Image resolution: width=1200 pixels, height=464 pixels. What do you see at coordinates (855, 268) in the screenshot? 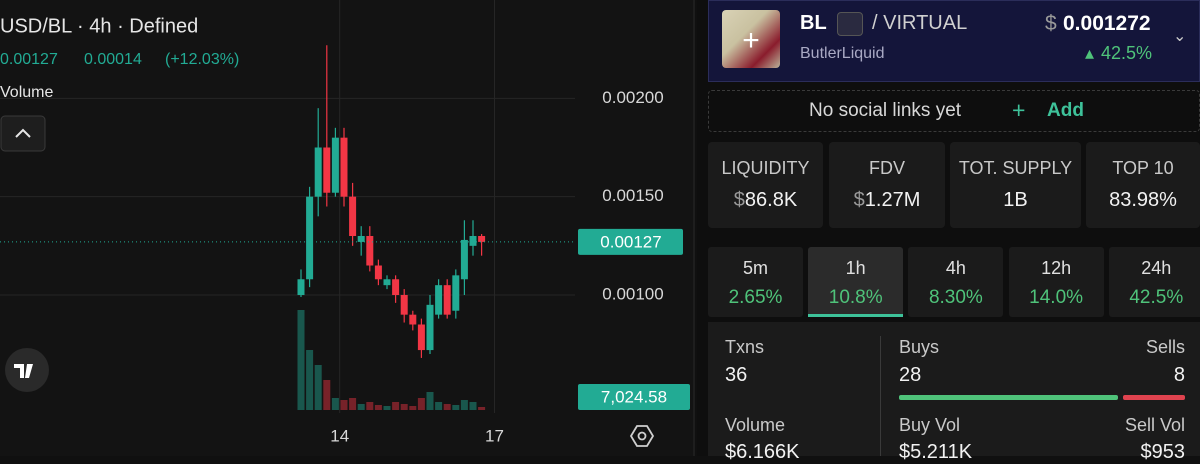
I see `timeframe-label: 1h` at bounding box center [855, 268].